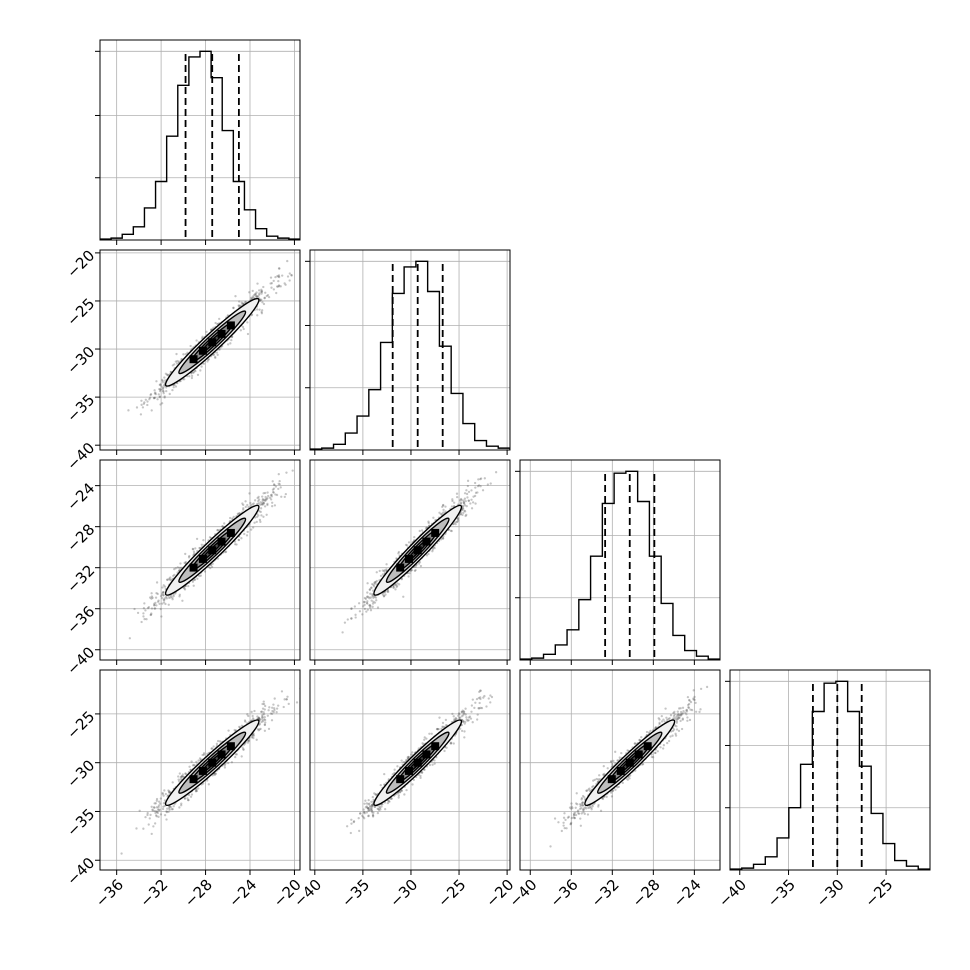 Image resolution: width=970 pixels, height=970 pixels. I want to click on panel-area, so click(200, 350).